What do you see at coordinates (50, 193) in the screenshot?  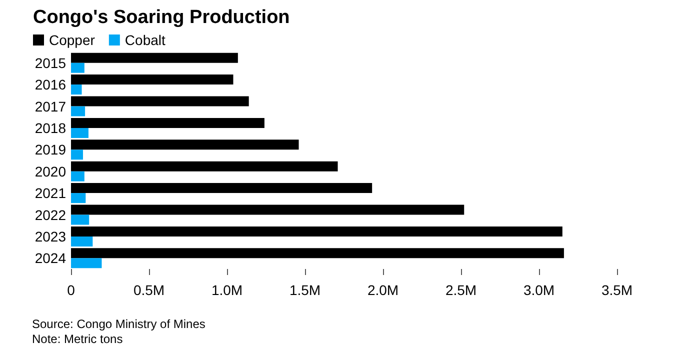 I see `y-tick-label: 2021` at bounding box center [50, 193].